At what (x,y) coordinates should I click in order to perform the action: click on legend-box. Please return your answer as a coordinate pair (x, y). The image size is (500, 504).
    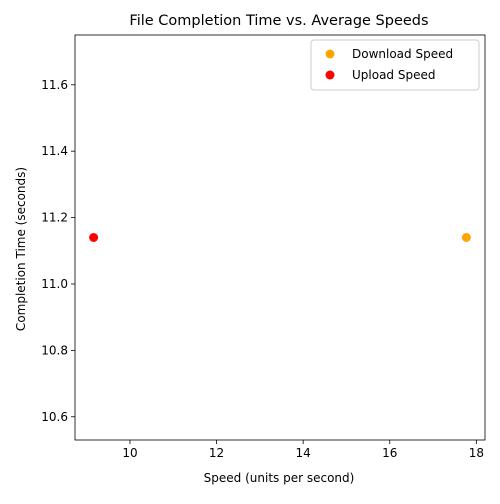
    Looking at the image, I should click on (395, 65).